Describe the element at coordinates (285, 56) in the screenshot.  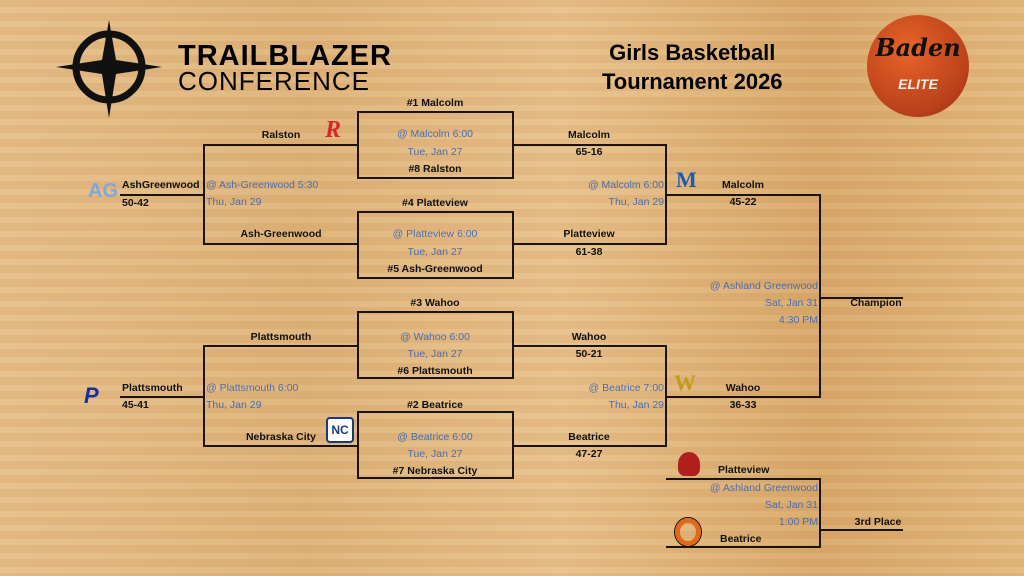
I see `conference-name-line1: TRAILBLAZER` at that location.